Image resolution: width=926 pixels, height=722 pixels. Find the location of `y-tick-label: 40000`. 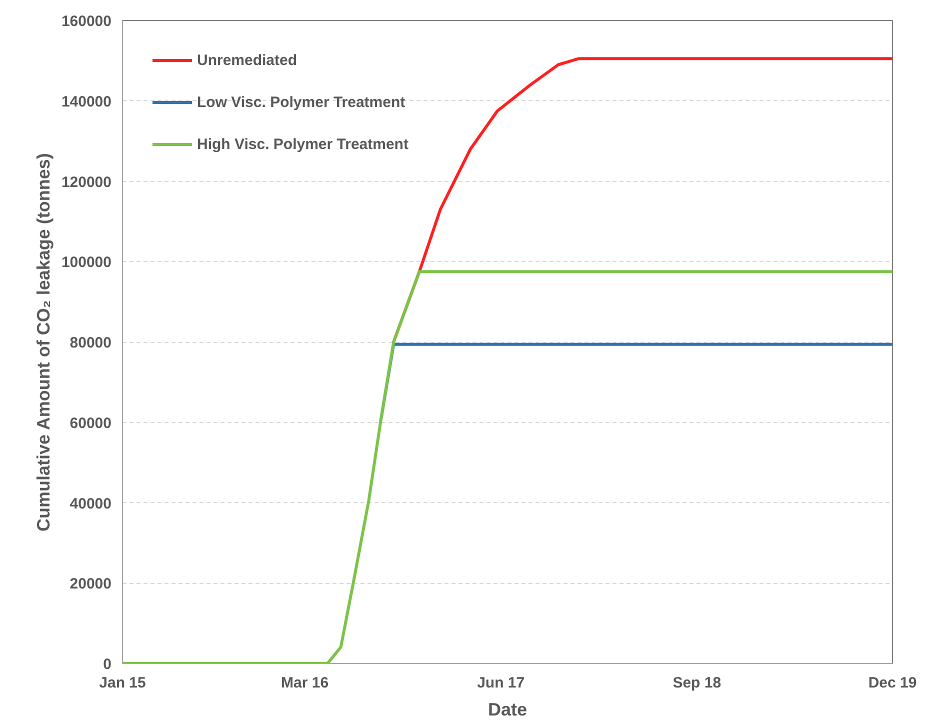

y-tick-label: 40000 is located at coordinates (91, 503).